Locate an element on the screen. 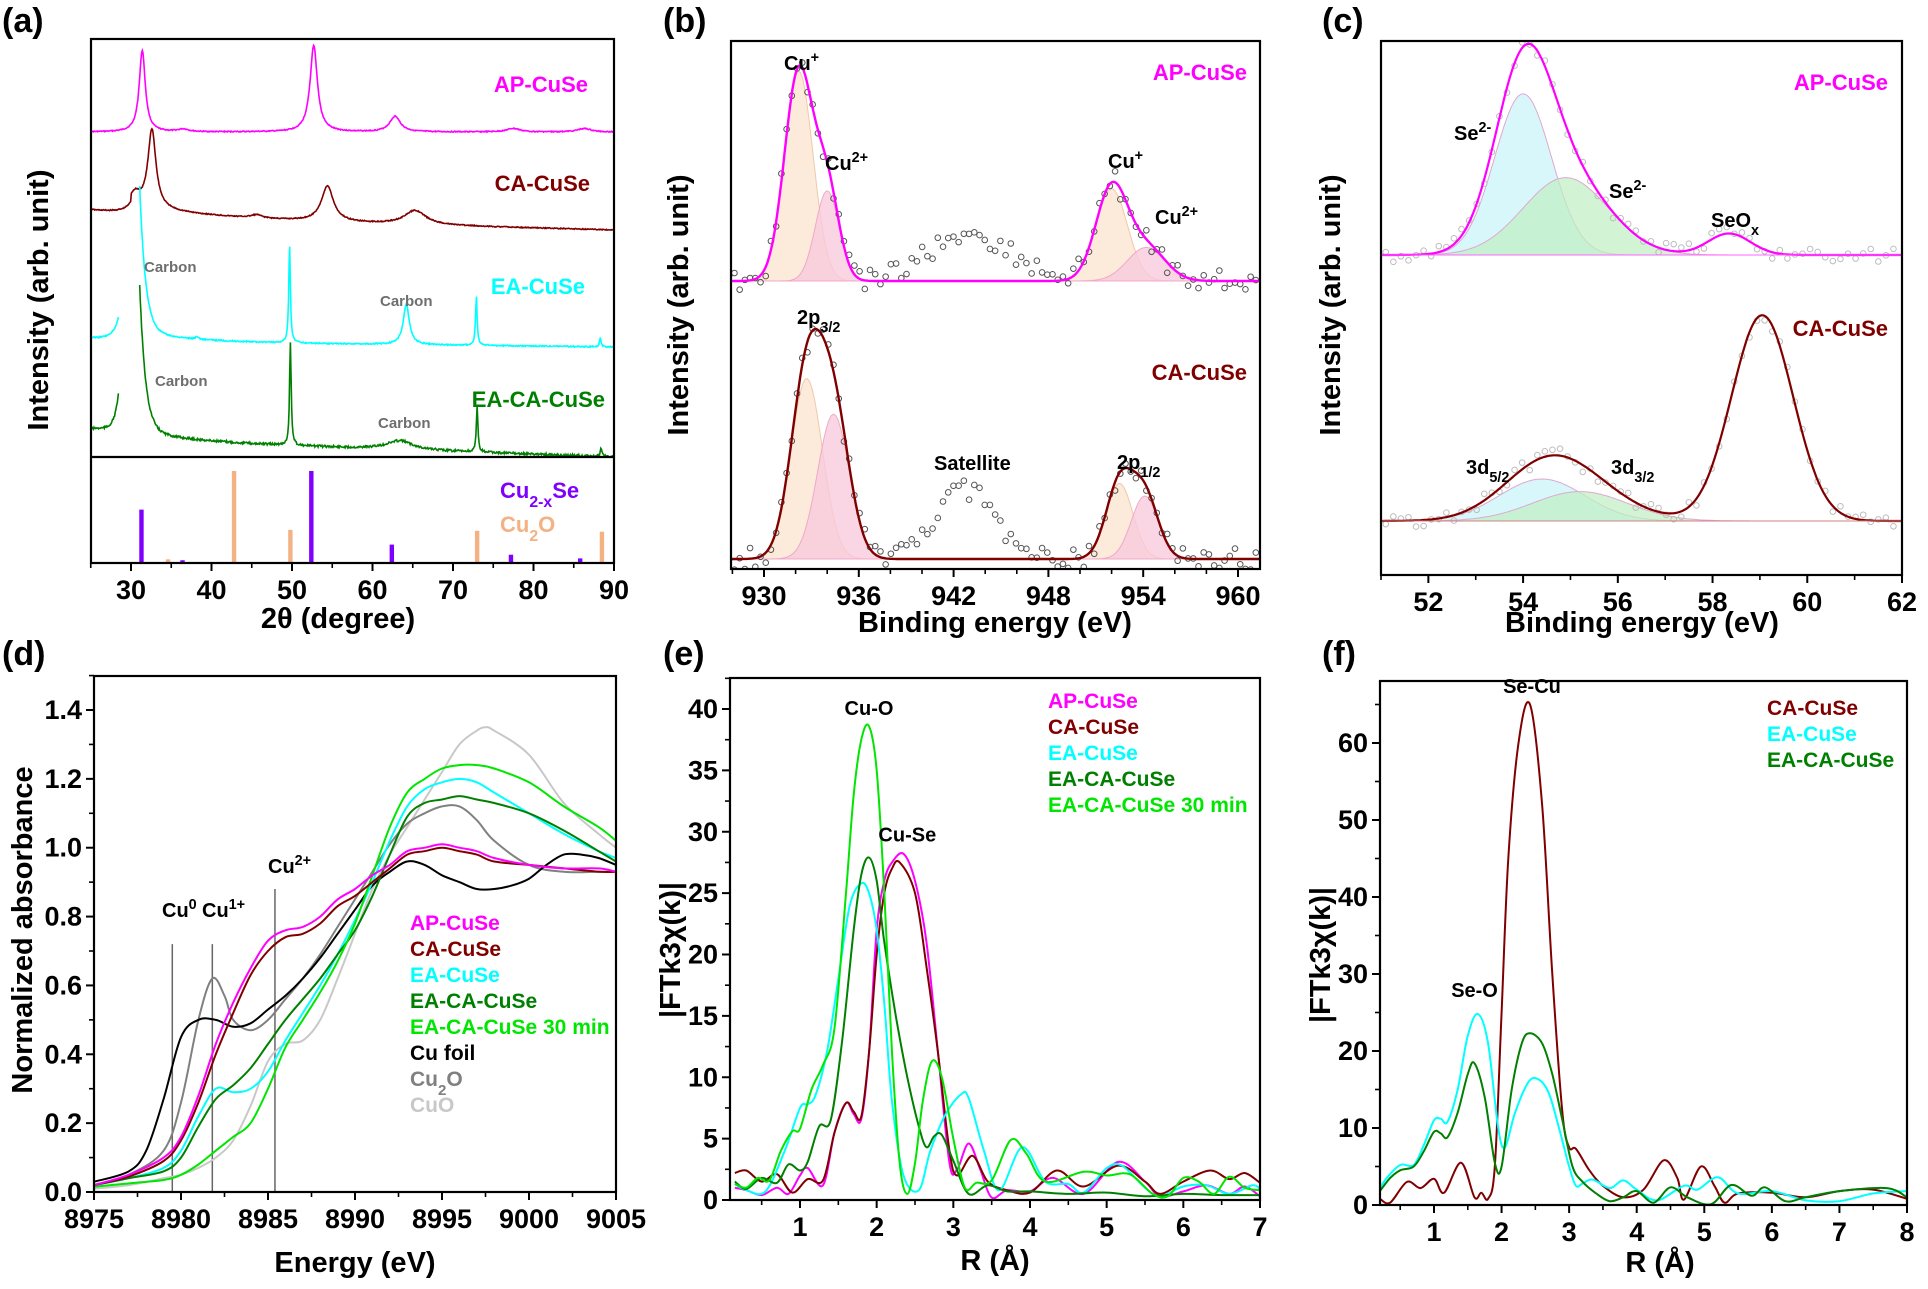  panel-label-a: (a) is located at coordinates (23, 21).